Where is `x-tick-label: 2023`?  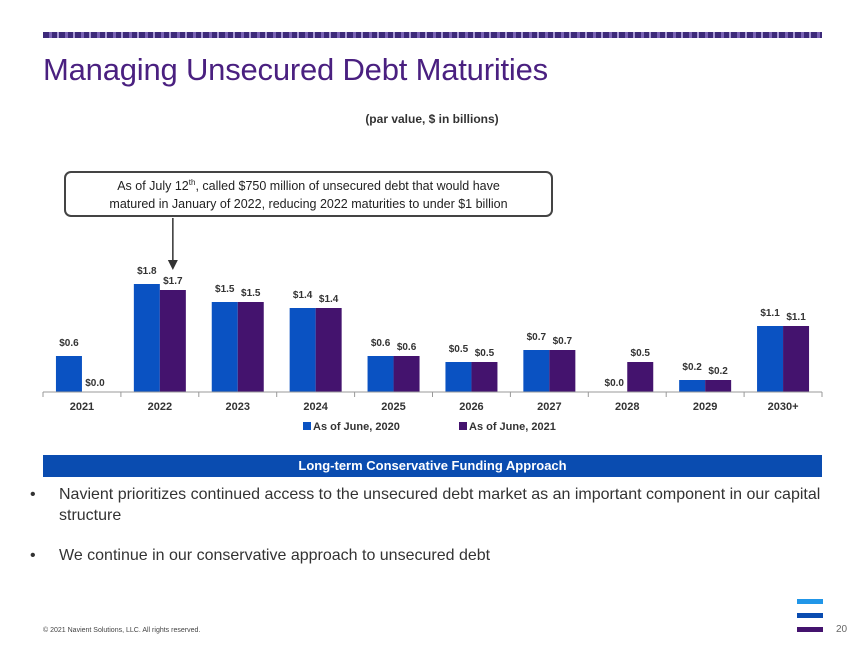 x-tick-label: 2023 is located at coordinates (238, 407).